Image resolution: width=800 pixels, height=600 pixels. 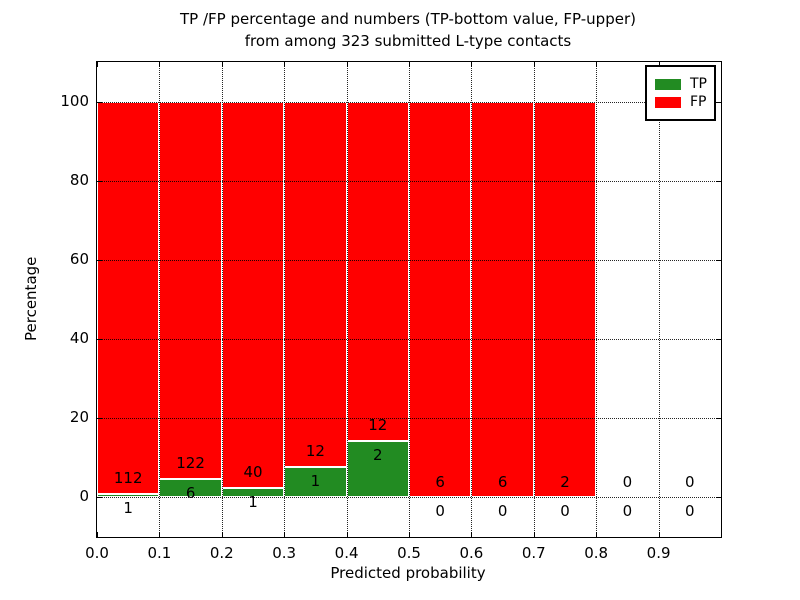 I want to click on legend-row-fp: FP, so click(x=681, y=102).